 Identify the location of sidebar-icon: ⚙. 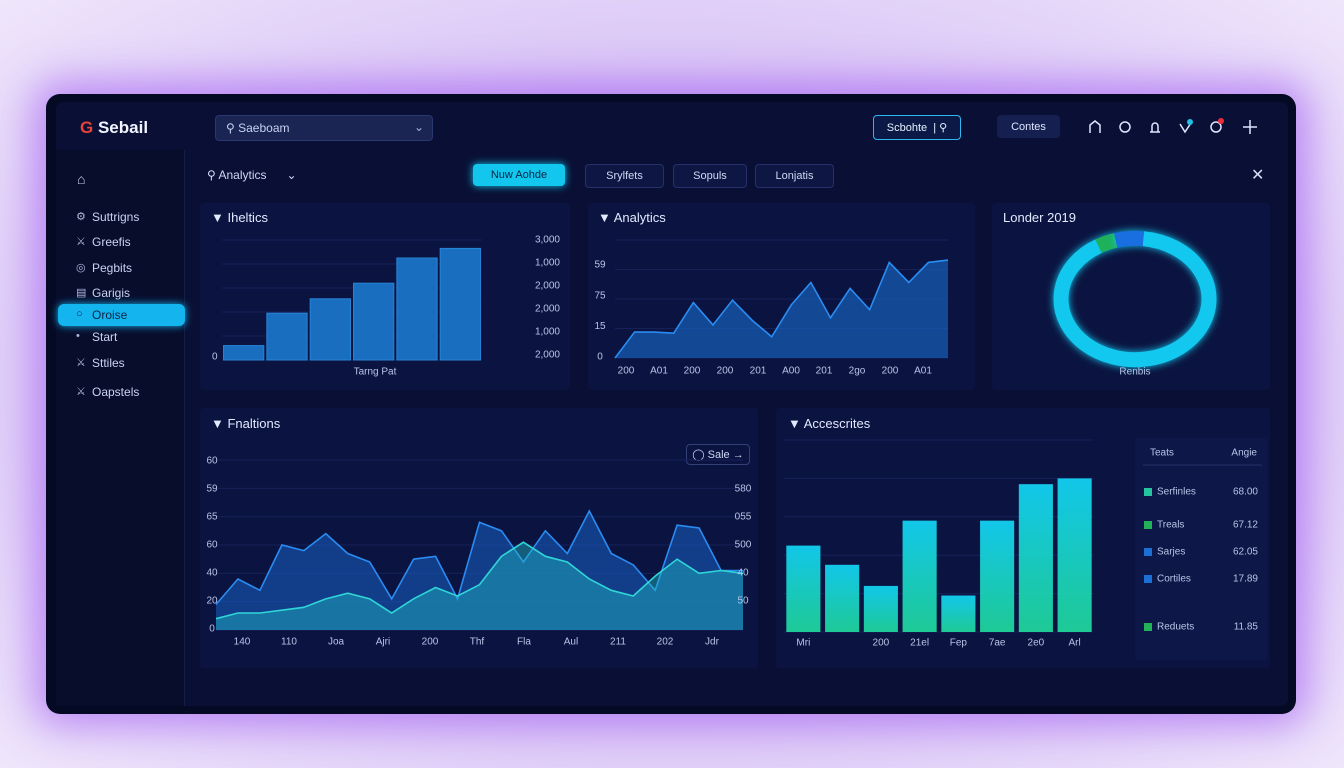
(81, 217).